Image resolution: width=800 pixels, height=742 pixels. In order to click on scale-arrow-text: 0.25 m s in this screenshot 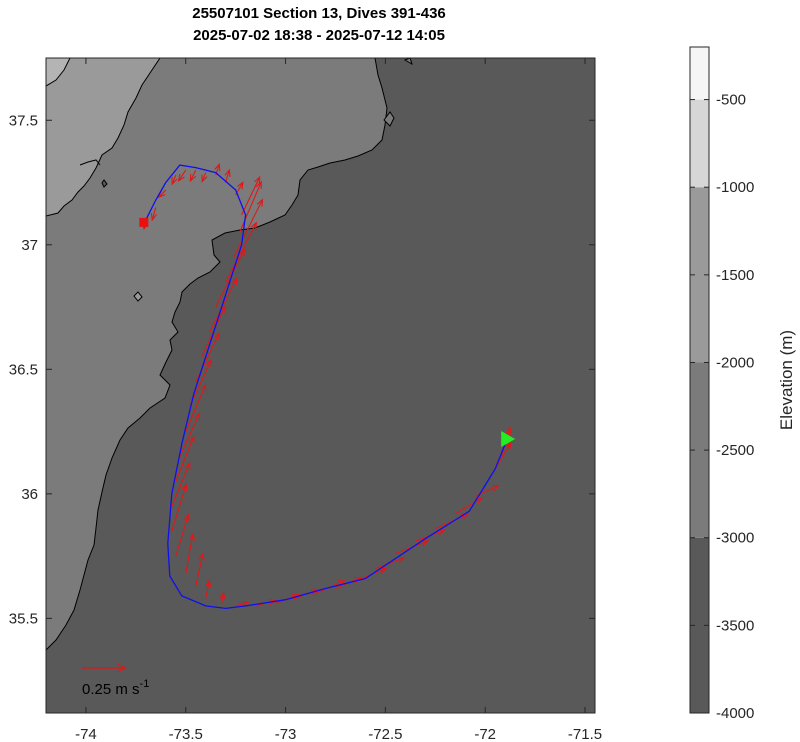, I will do `click(111, 689)`.